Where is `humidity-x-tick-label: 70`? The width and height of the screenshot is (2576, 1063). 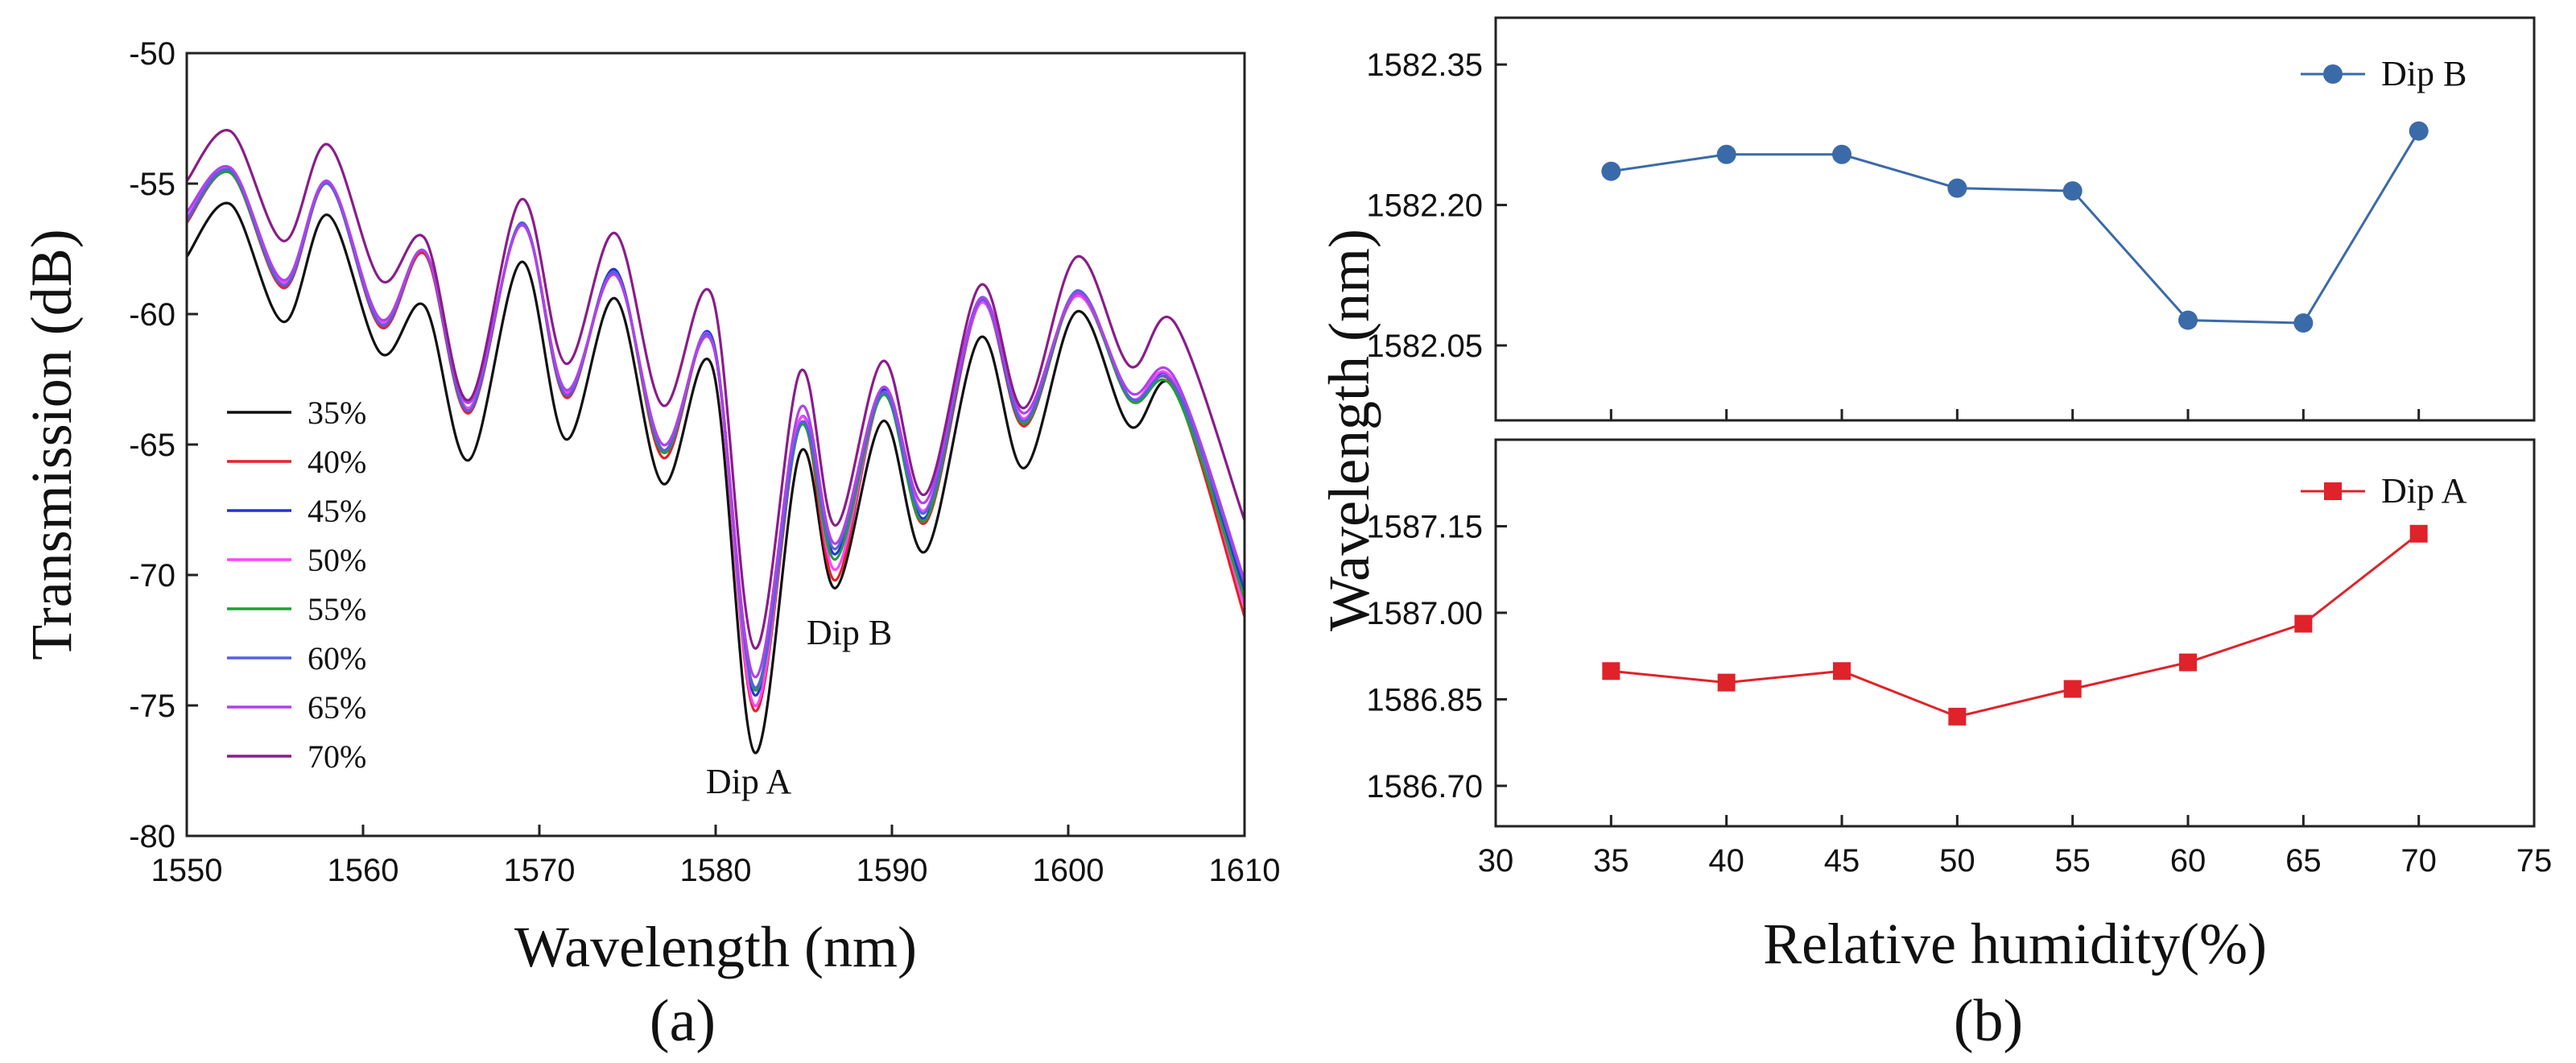
humidity-x-tick-label: 70 is located at coordinates (2419, 861).